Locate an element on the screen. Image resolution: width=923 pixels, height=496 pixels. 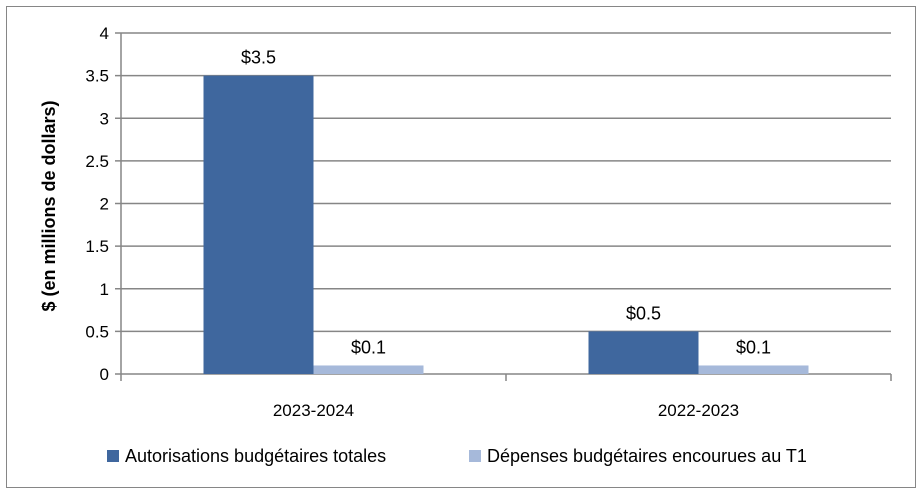
y-tick-label: 2 is located at coordinates (104, 204).